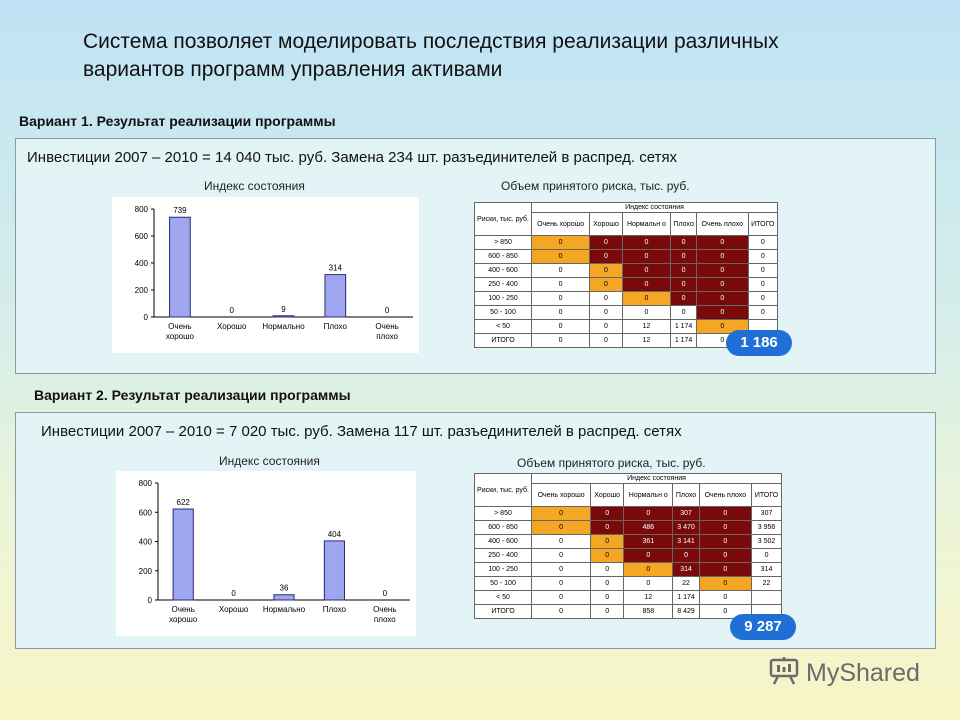 This screenshot has height=720, width=960. Describe the element at coordinates (626, 270) in the screenshot. I see `matrix-row: 400 - 600 0 0 0 0 0 0` at that location.